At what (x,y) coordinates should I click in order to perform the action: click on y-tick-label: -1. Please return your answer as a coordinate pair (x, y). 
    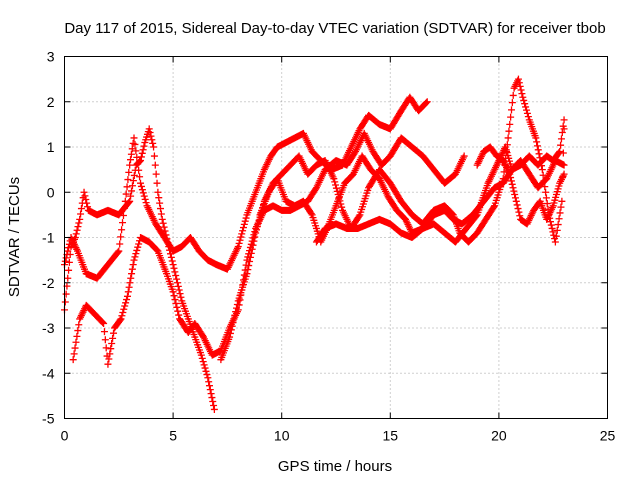
    Looking at the image, I should click on (48, 238).